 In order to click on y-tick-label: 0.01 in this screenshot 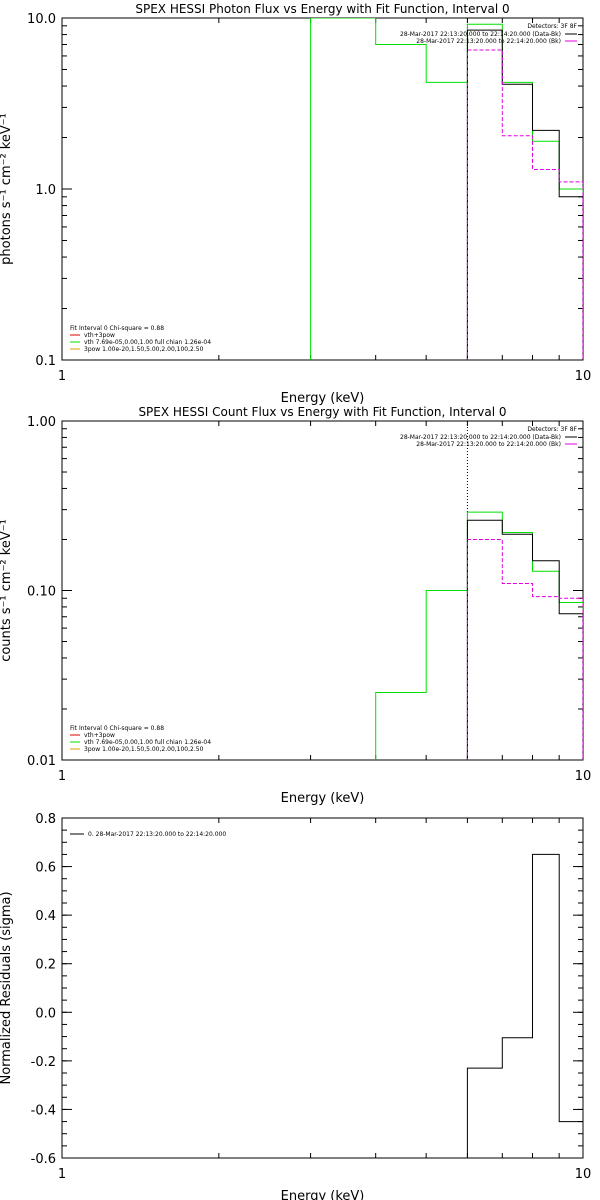, I will do `click(41, 761)`.